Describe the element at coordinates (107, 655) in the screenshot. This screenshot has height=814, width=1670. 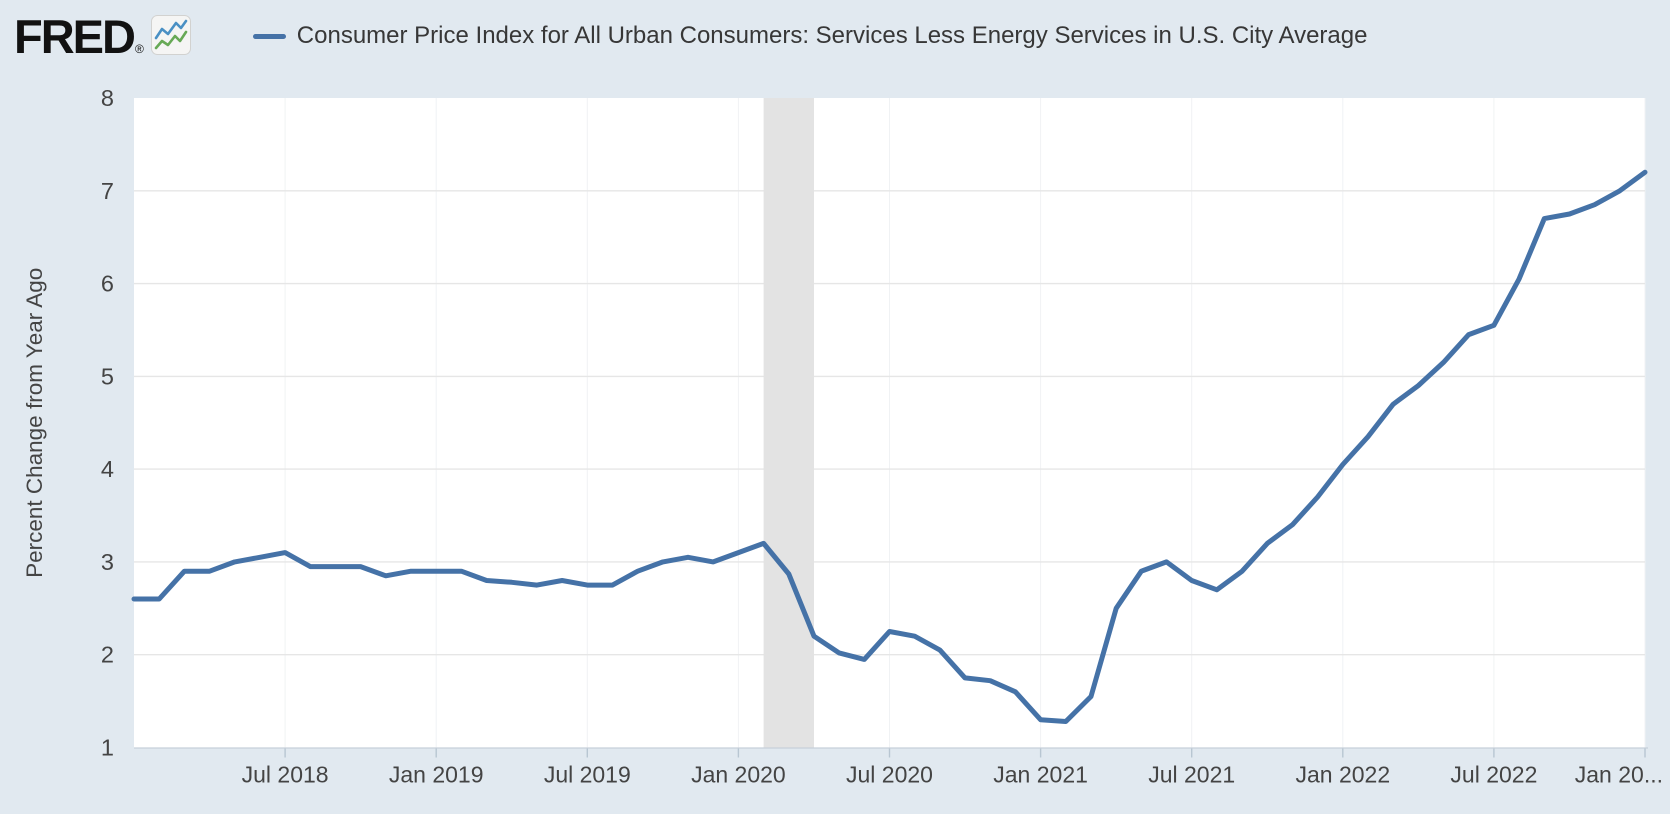
I see `y-axis-label: 2` at that location.